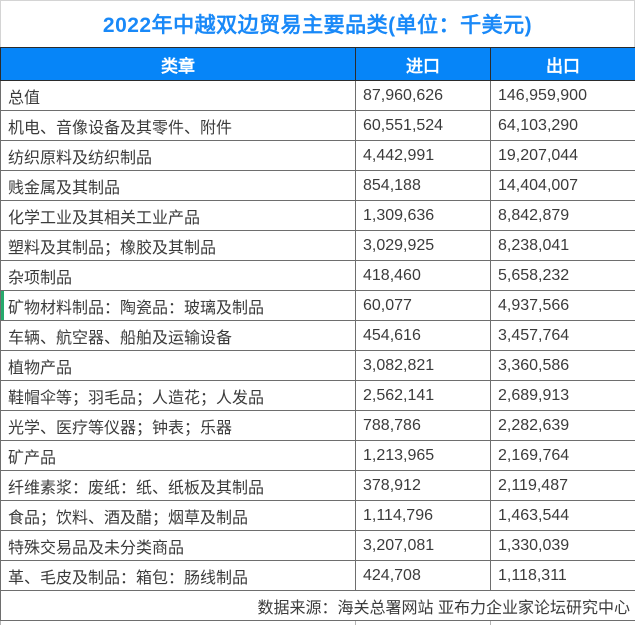 The height and width of the screenshot is (625, 635). I want to click on table-row: 植物产品 3,082,821 3,360,586, so click(318, 366).